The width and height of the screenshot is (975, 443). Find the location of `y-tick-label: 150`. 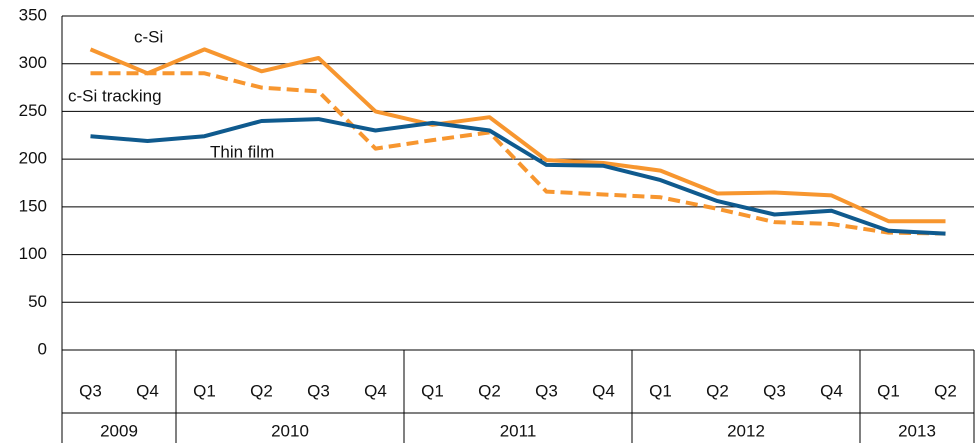

y-tick-label: 150 is located at coordinates (33, 205).